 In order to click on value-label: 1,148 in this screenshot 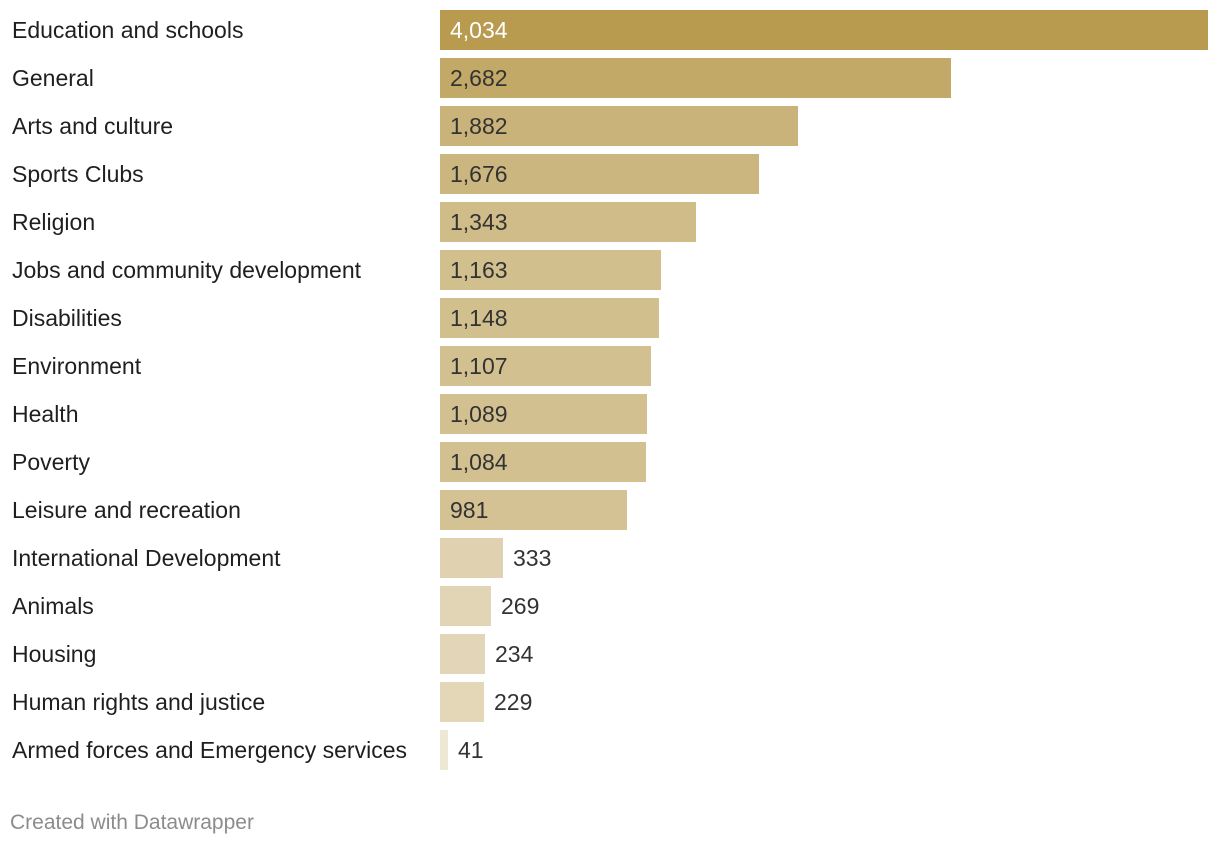, I will do `click(479, 318)`.